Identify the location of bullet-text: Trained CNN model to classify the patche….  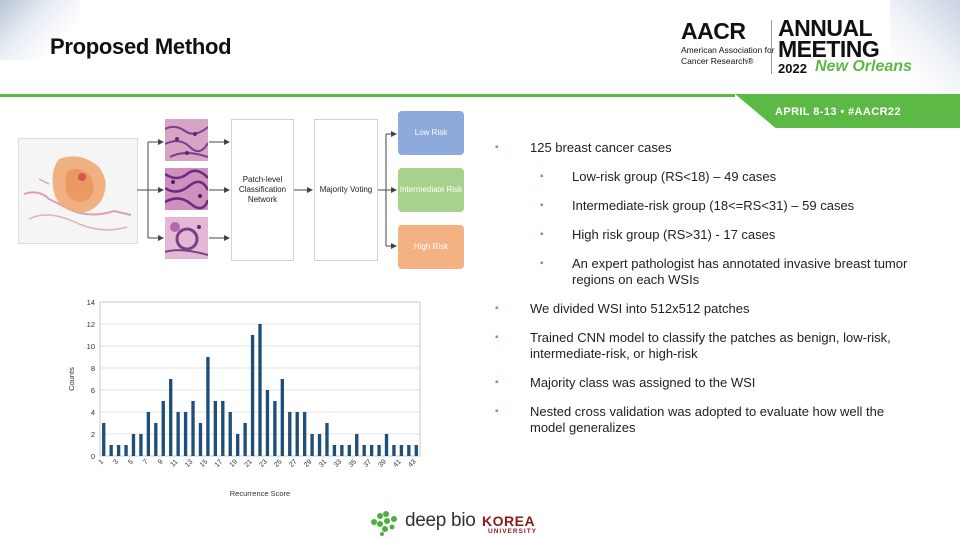
(710, 345).